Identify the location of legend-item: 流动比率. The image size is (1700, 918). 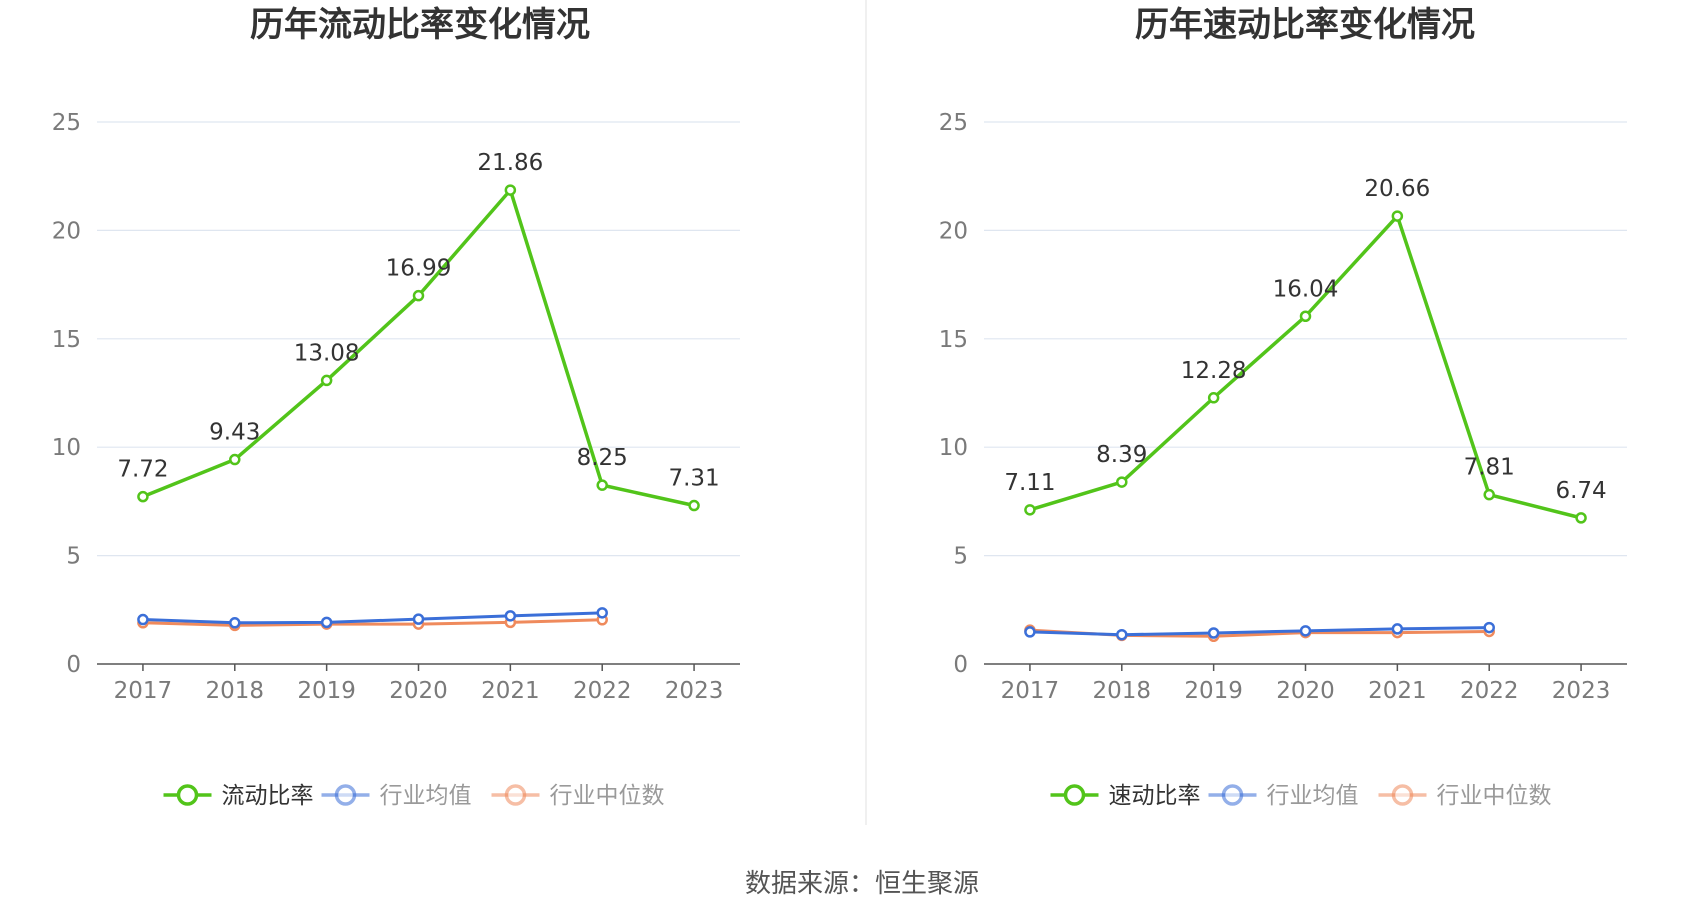
(238, 796).